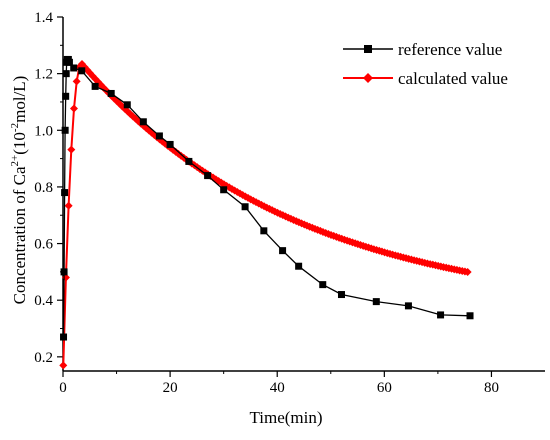 Image resolution: width=550 pixels, height=440 pixels. Describe the element at coordinates (491, 388) in the screenshot. I see `x-tick-label: 80` at that location.